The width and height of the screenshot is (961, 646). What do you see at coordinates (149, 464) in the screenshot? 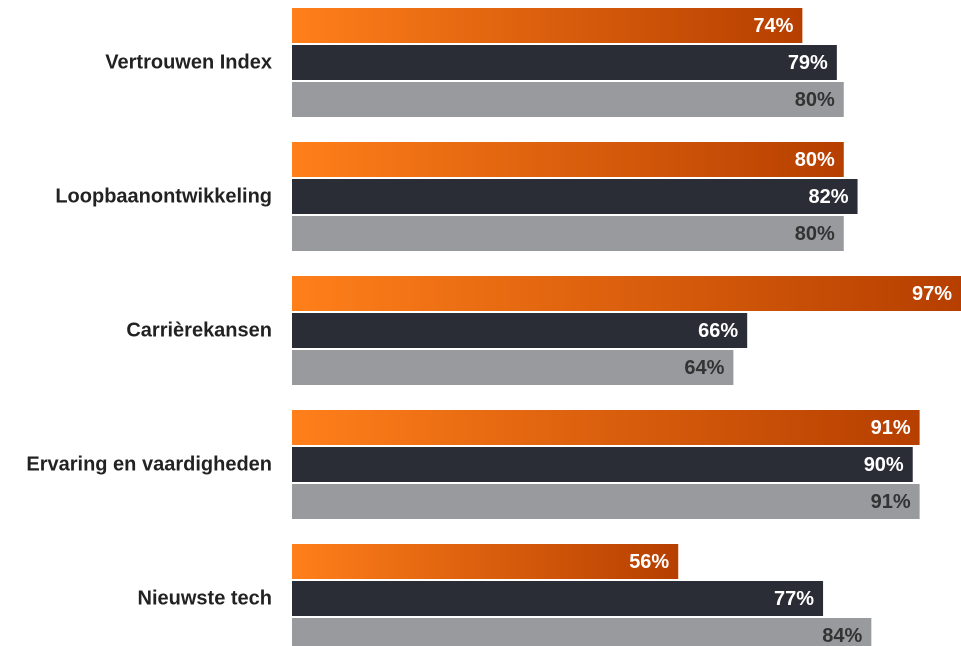
I see `category-label: Ervaring en vaardigheden` at bounding box center [149, 464].